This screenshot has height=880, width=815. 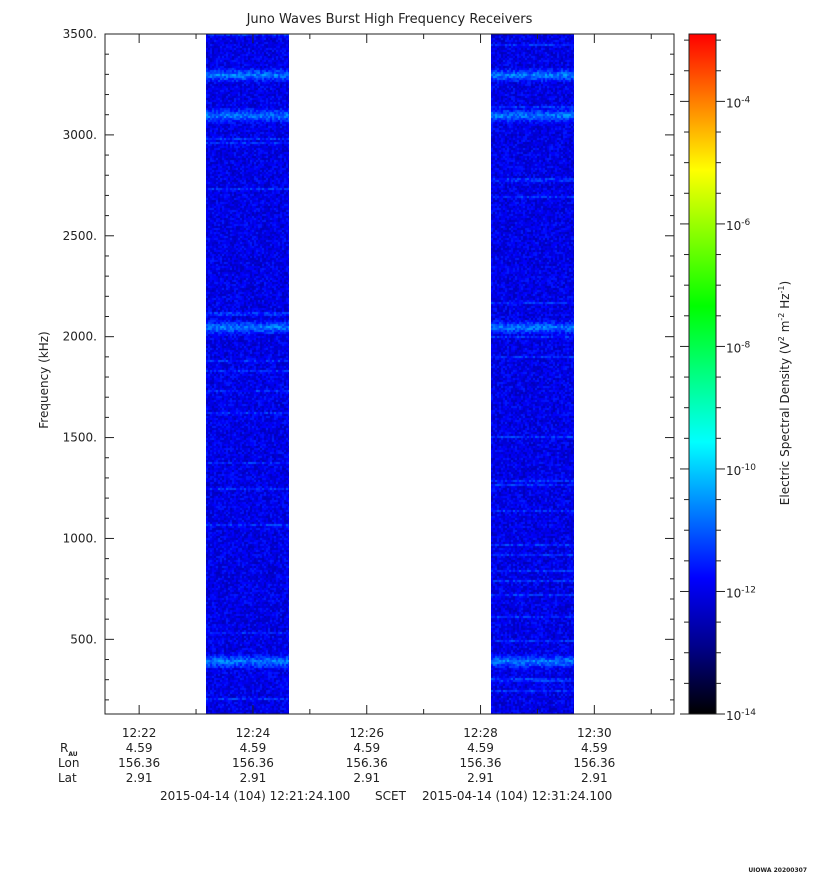 I want to click on y-tick-label: 1500., so click(x=80, y=438).